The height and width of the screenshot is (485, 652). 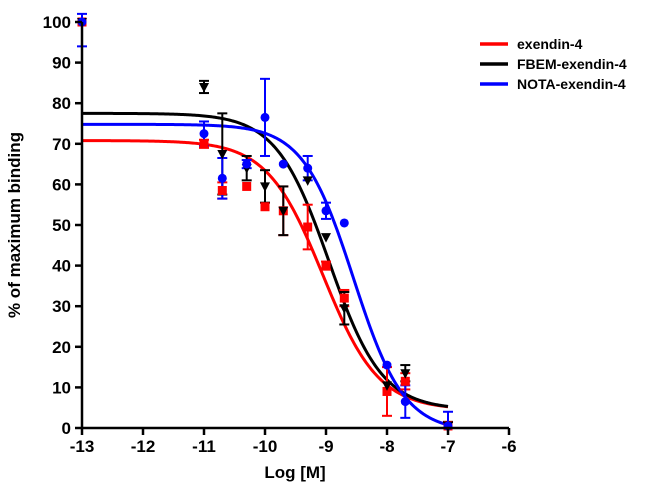 What do you see at coordinates (550, 44) in the screenshot?
I see `legend-label: exendin-4` at bounding box center [550, 44].